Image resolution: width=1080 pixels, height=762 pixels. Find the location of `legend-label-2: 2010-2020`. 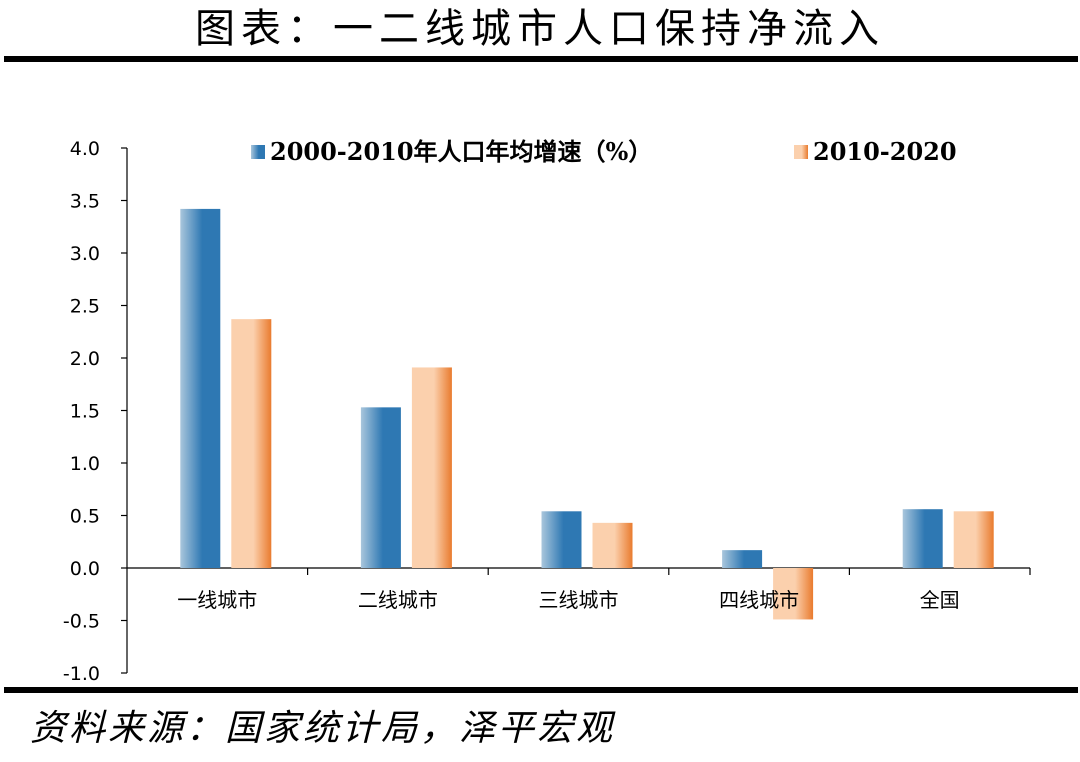

legend-label-2: 2010-2020 is located at coordinates (885, 151).